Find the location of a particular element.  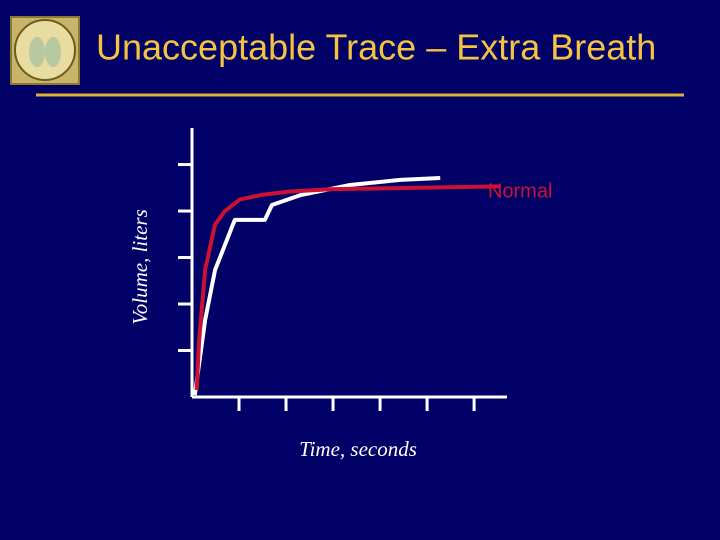

x-axis-label: Time, seconds is located at coordinates (358, 449).